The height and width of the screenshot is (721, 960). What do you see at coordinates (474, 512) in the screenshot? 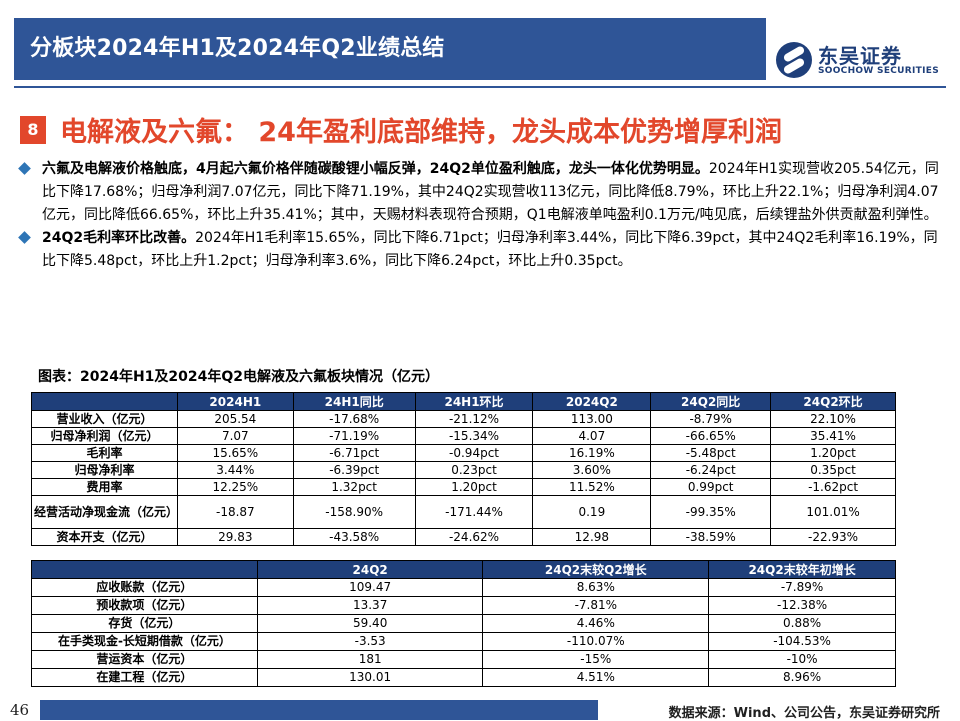
I see `table-cell: -171.44%` at bounding box center [474, 512].